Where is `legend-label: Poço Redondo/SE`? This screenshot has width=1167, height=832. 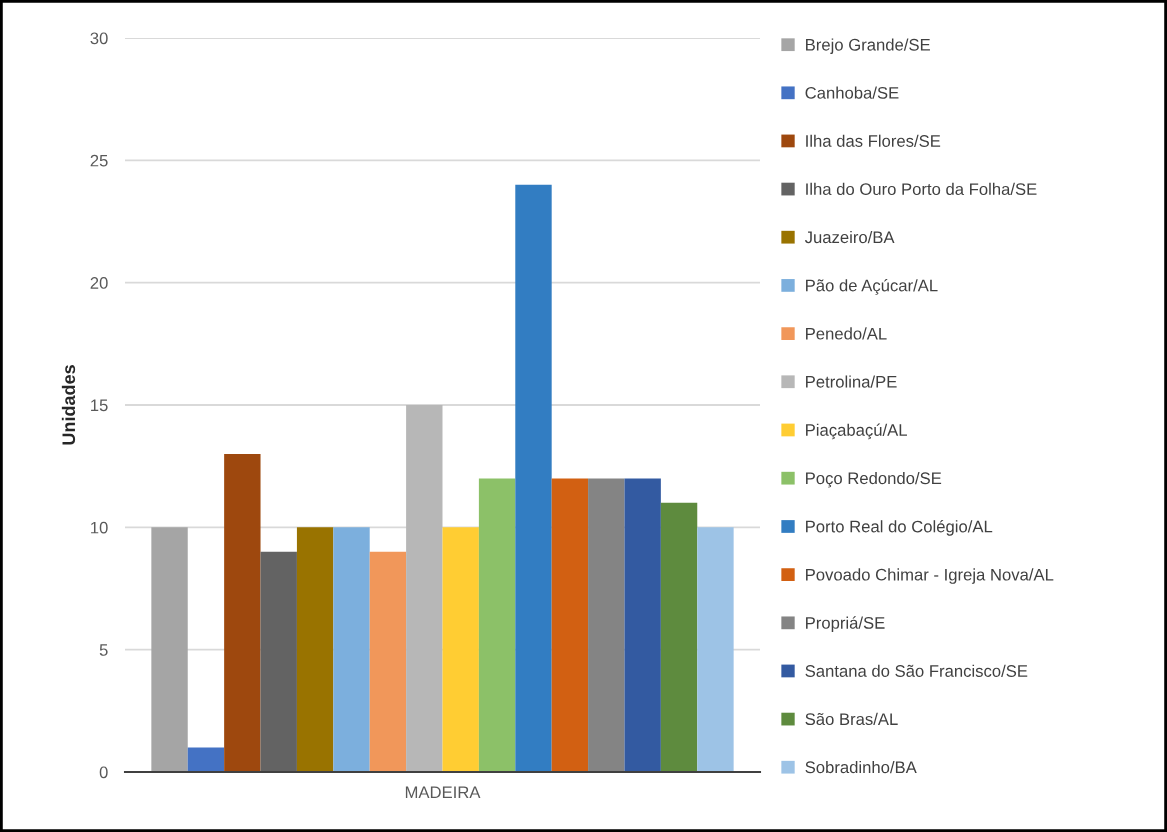 legend-label: Poço Redondo/SE is located at coordinates (874, 479).